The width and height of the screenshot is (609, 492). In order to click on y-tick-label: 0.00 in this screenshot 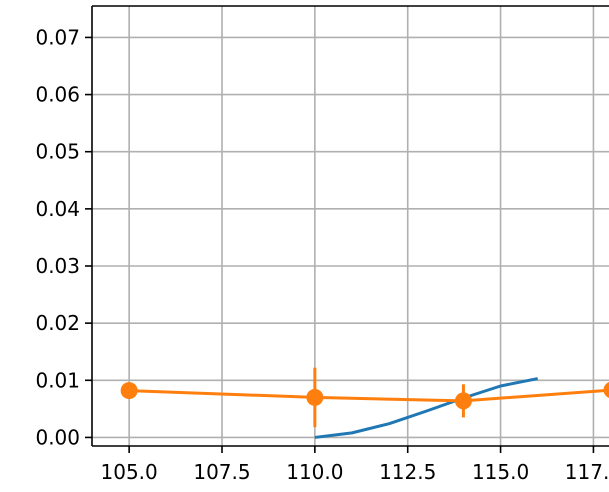, I will do `click(57, 437)`.